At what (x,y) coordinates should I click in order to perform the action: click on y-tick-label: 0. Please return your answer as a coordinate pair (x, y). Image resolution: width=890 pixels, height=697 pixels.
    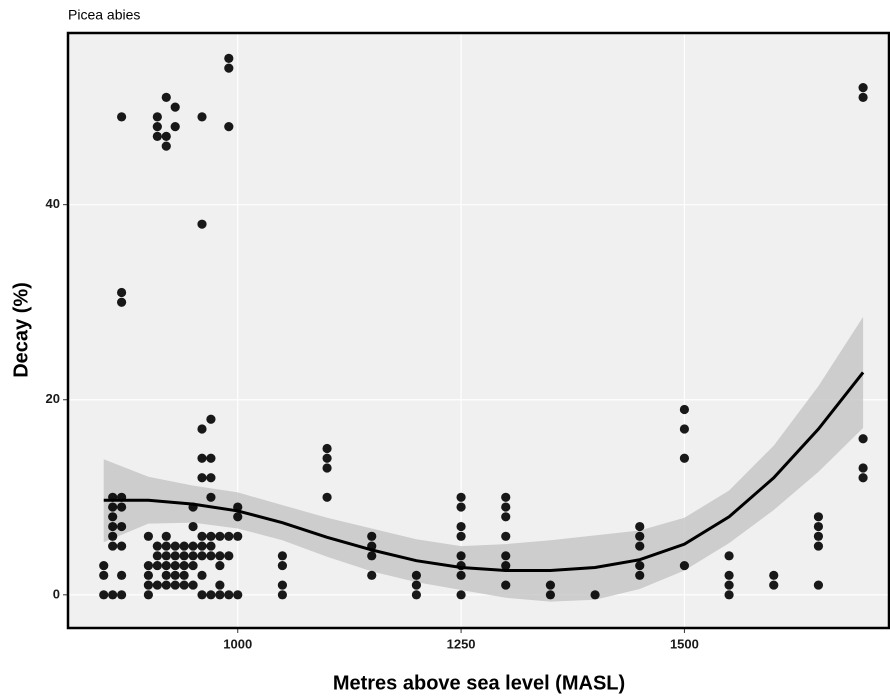
    Looking at the image, I should click on (56, 593).